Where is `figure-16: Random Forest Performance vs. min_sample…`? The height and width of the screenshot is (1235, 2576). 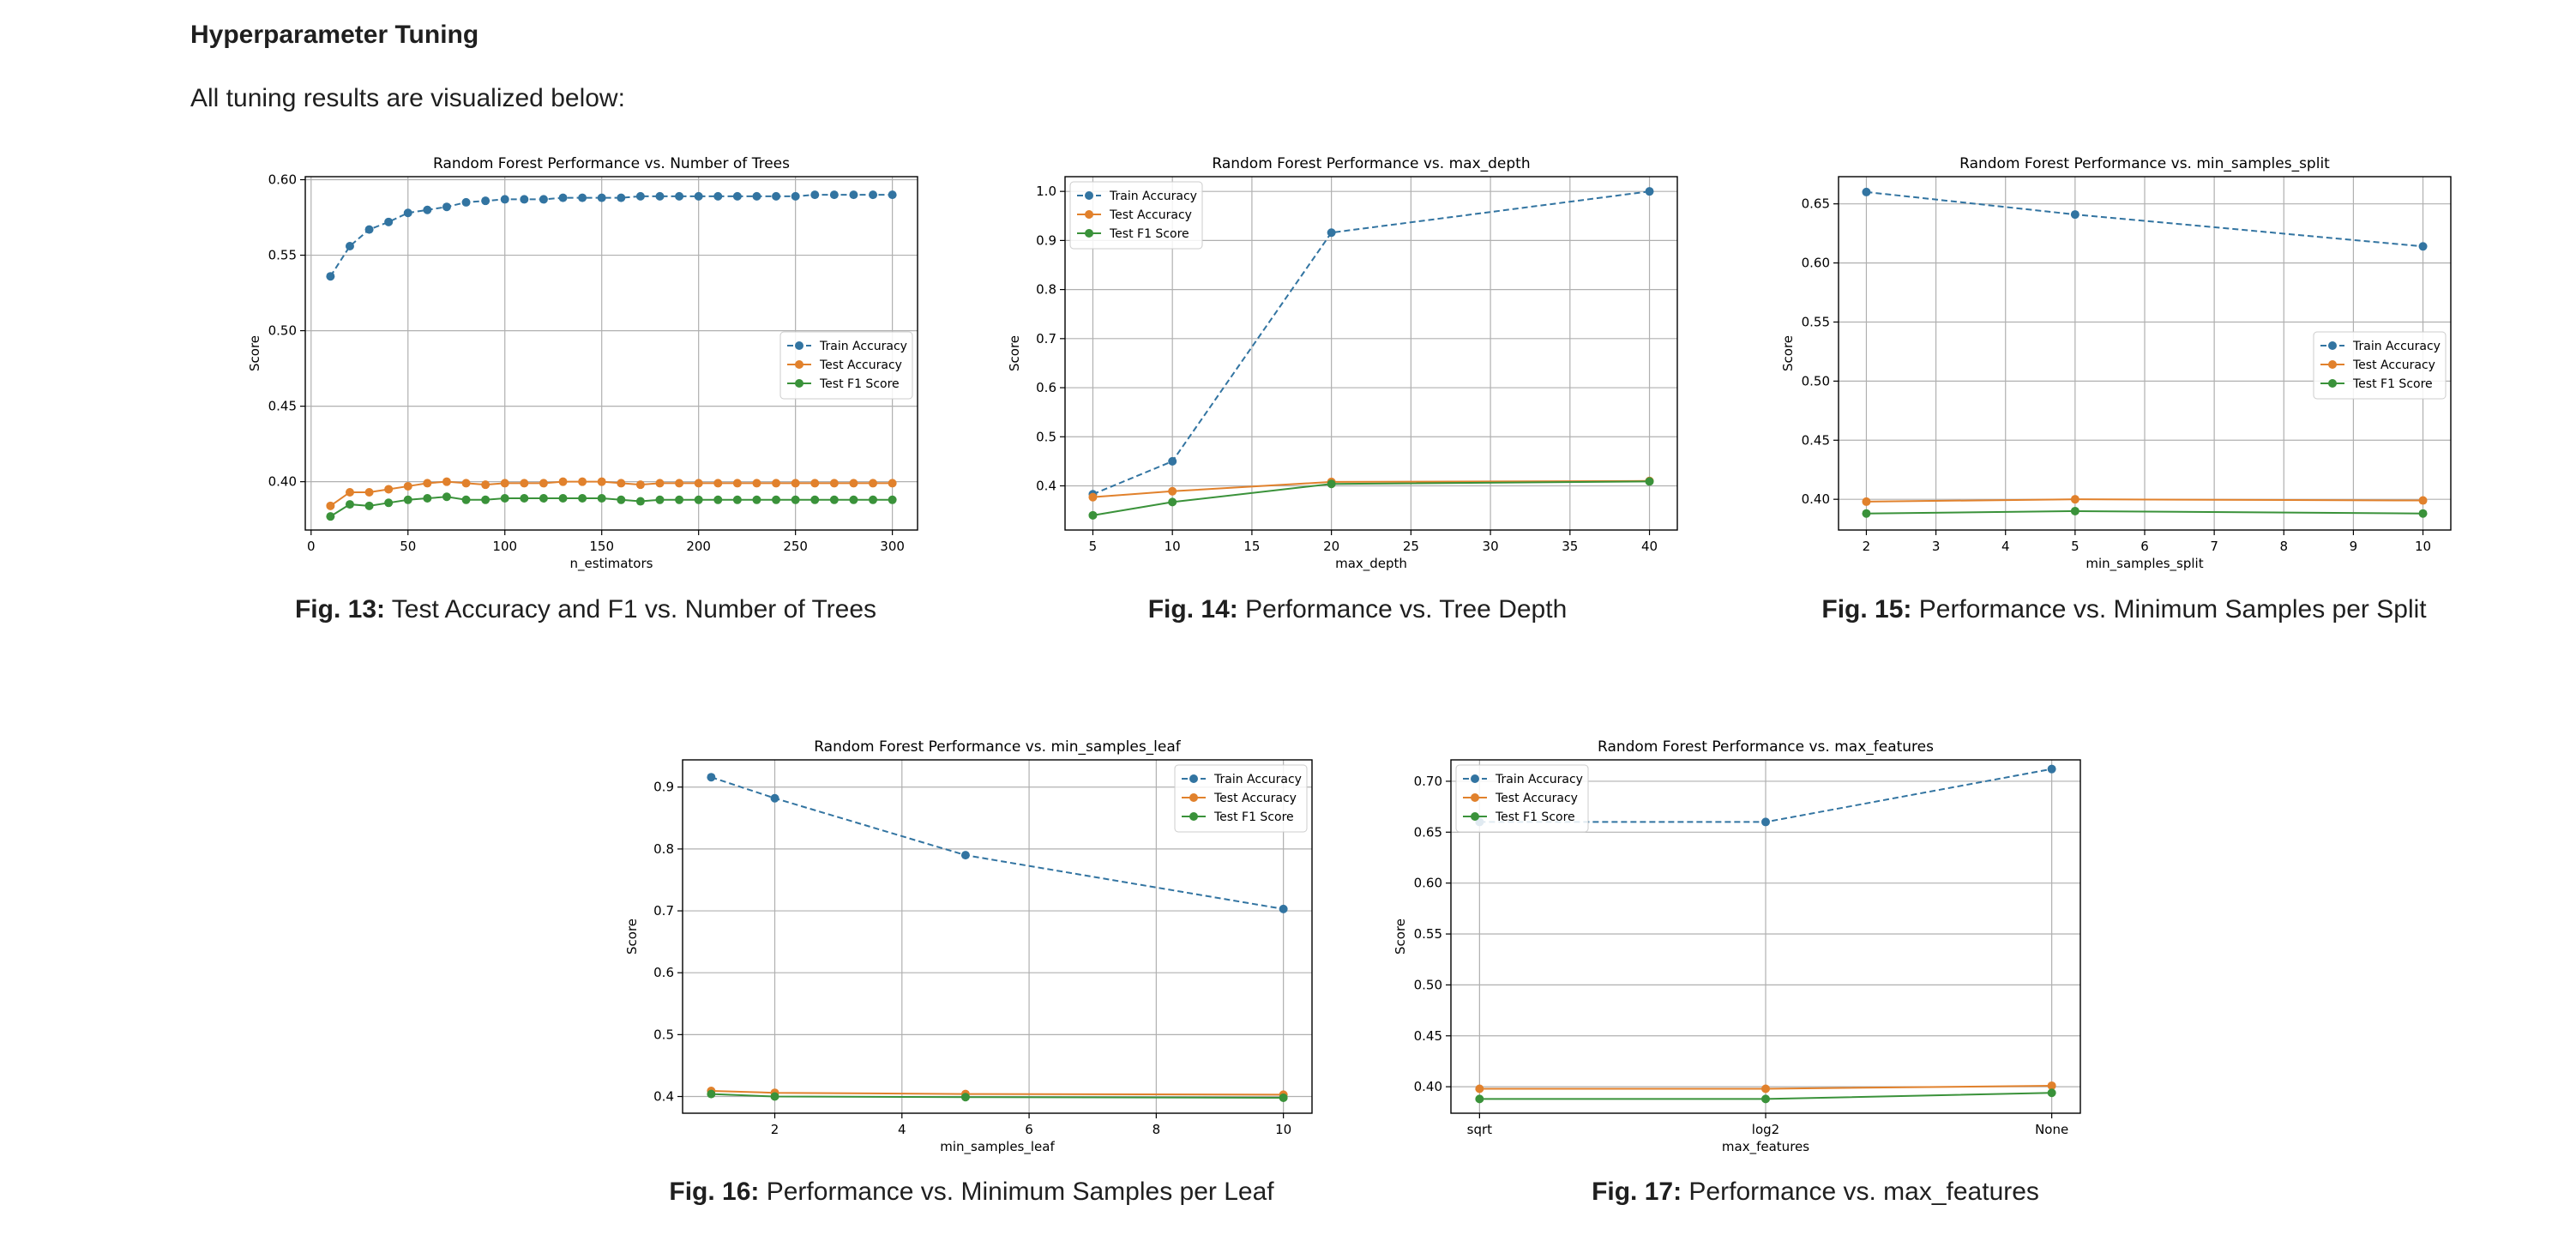
figure-16: Random Forest Performance vs. min_sample… is located at coordinates (969, 950).